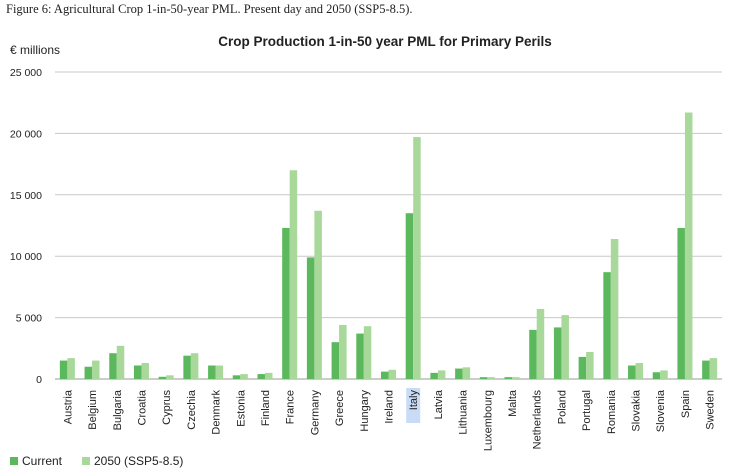 The height and width of the screenshot is (475, 740). What do you see at coordinates (167, 407) in the screenshot?
I see `x-tick-label: Cyprus` at bounding box center [167, 407].